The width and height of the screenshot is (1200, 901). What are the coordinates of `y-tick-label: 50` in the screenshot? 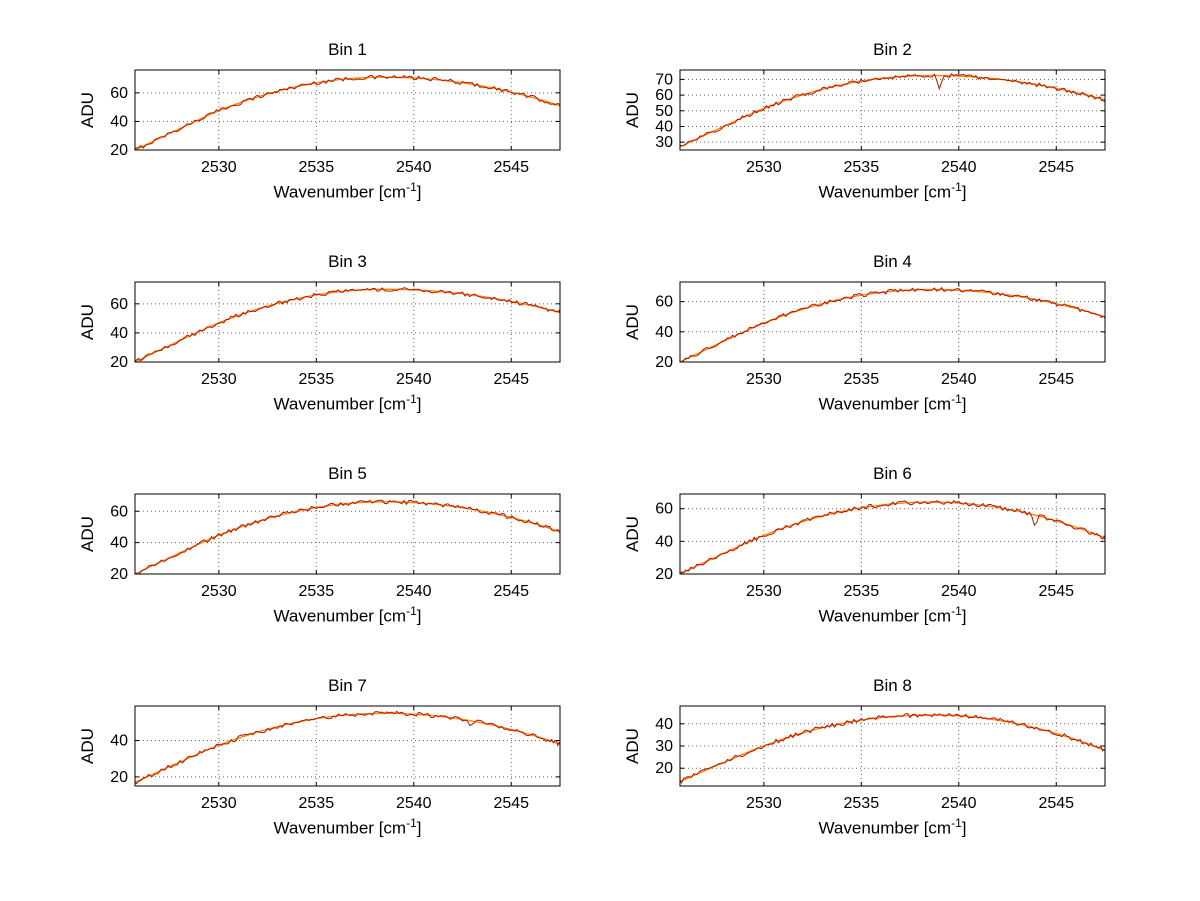 It's located at (664, 111).